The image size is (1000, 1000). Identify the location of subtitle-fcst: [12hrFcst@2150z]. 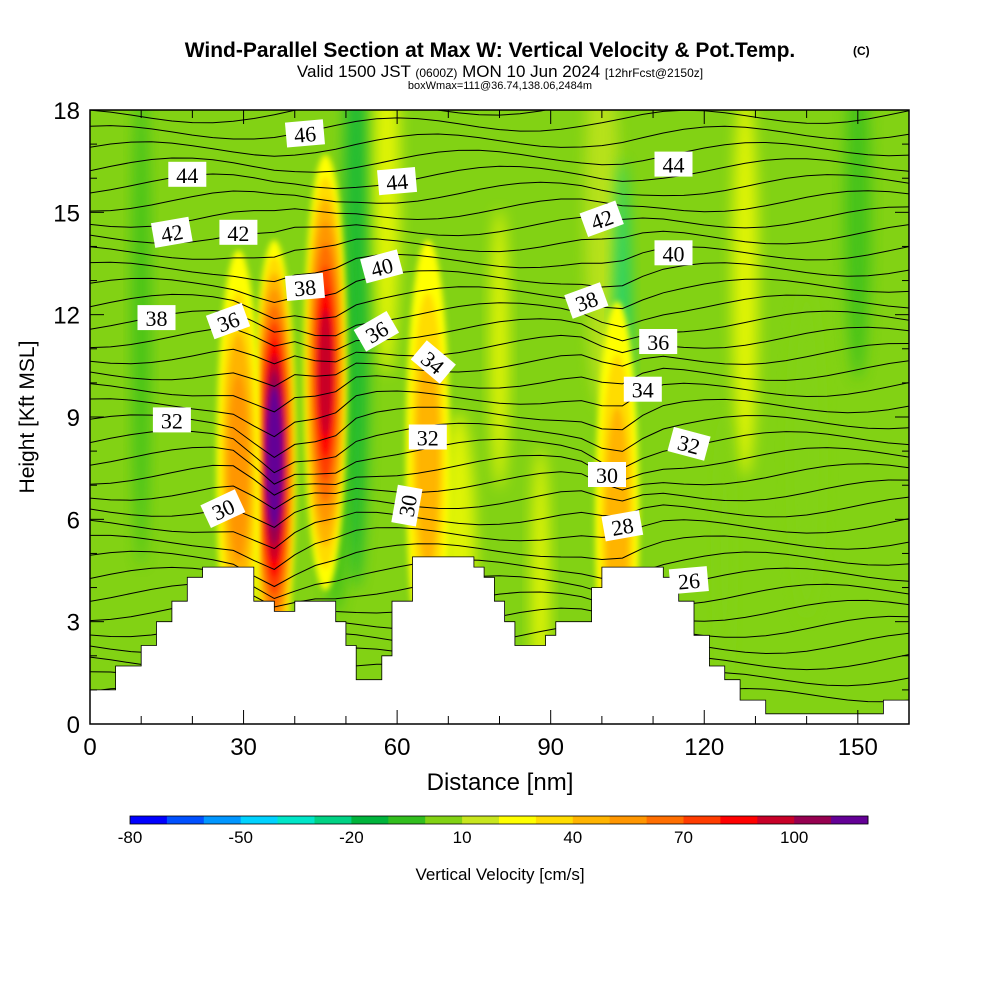
(654, 73).